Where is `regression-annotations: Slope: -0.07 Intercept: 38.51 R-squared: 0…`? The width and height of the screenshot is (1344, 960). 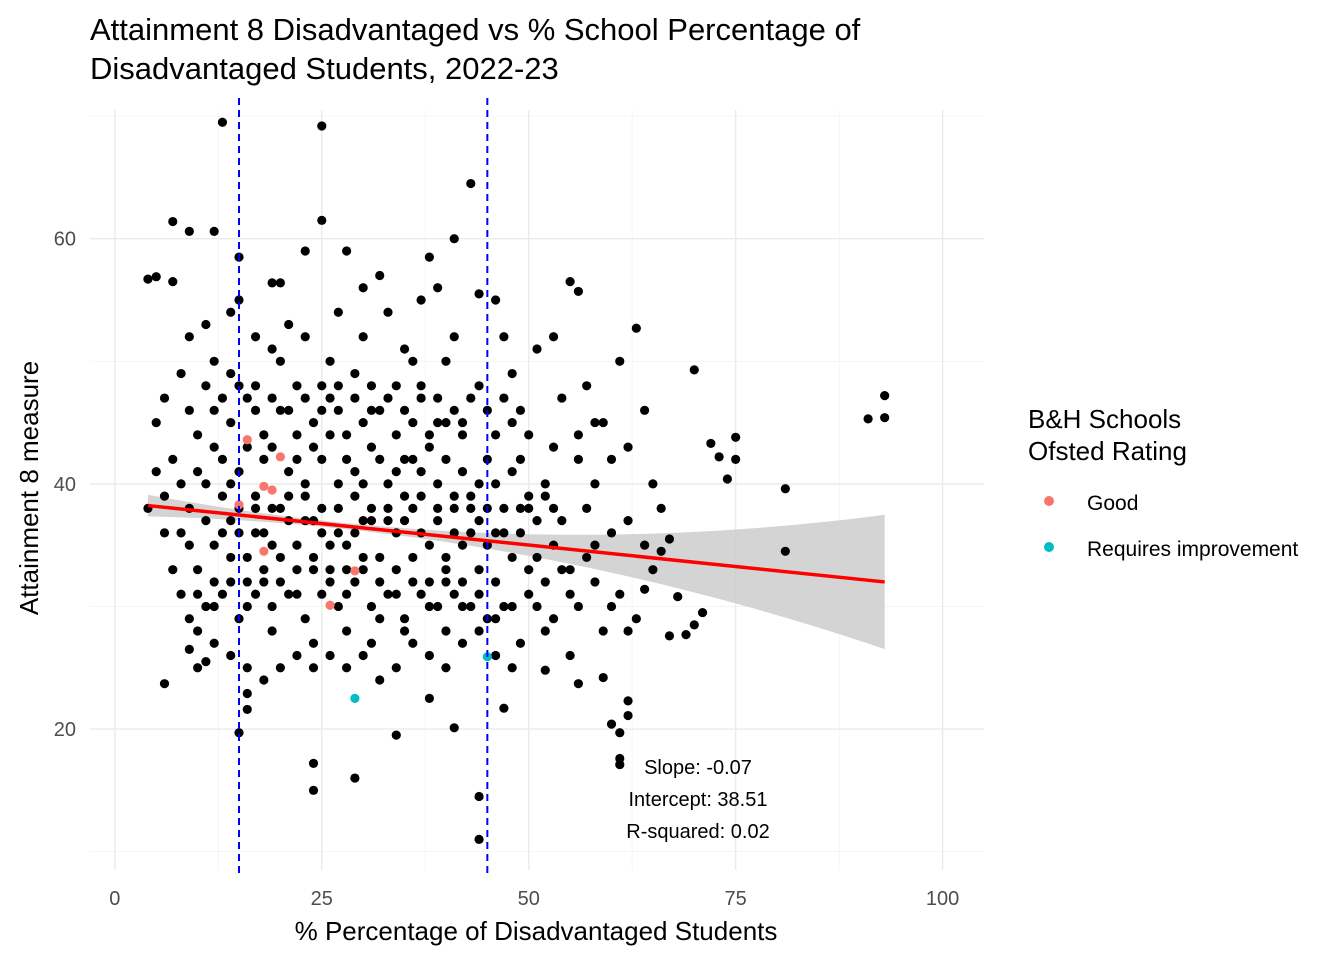 regression-annotations: Slope: -0.07 Intercept: 38.51 R-squared: 0… is located at coordinates (697, 800).